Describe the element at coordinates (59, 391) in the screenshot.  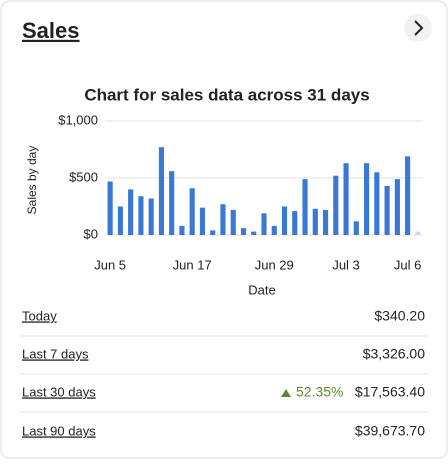
I see `stat-label: Last 30 days` at that location.